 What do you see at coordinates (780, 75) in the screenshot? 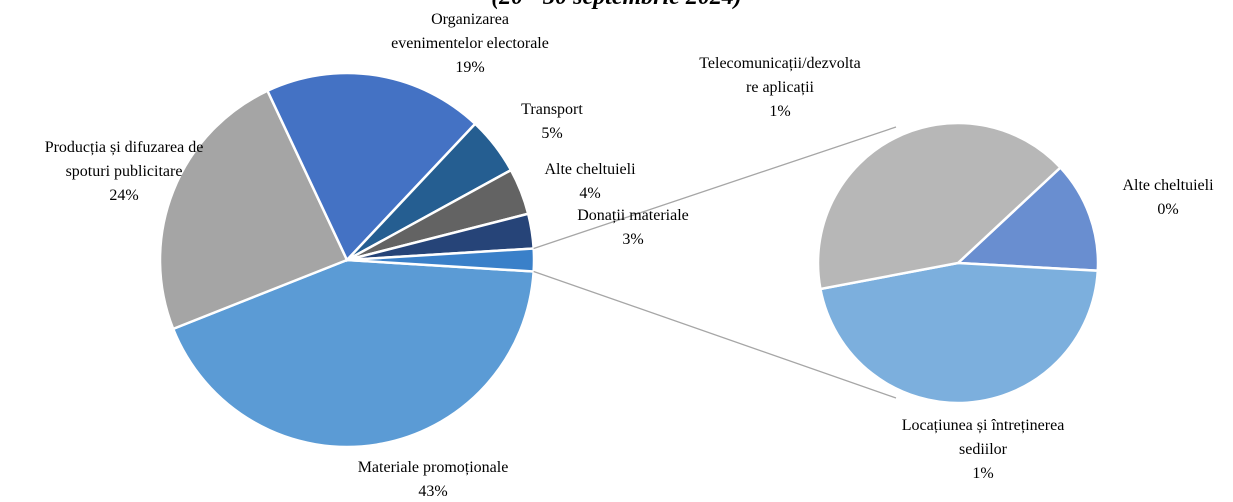
I see `label-name: Telecomunicații/dezvolta re aplicații` at bounding box center [780, 75].